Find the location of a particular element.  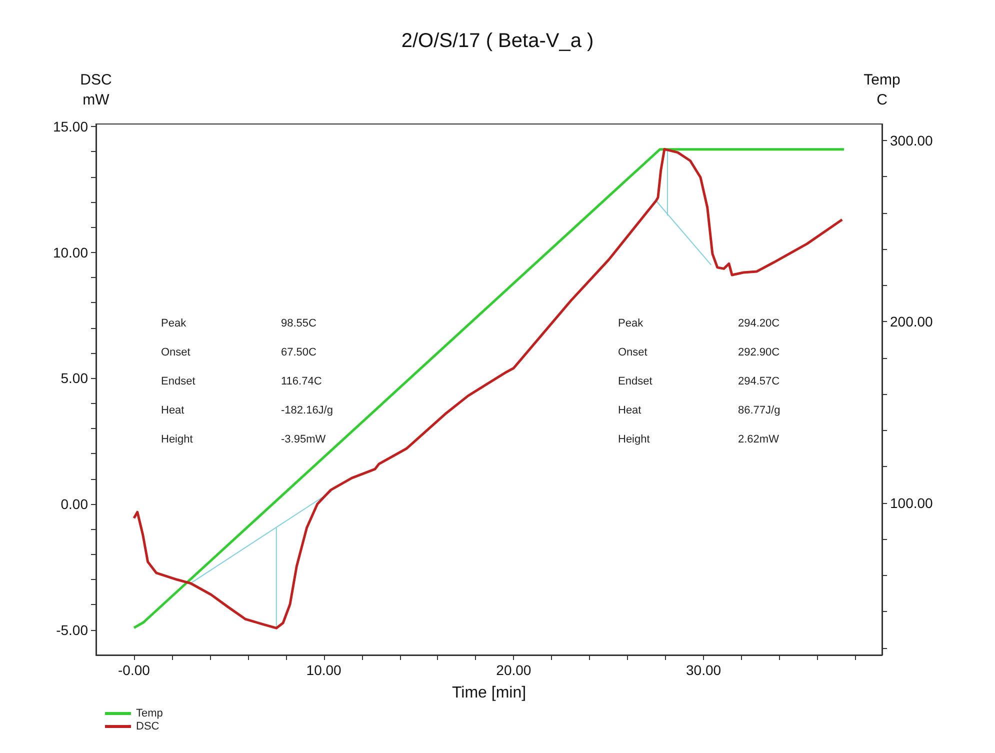

y2-tick-label: 200.00 is located at coordinates (912, 322).